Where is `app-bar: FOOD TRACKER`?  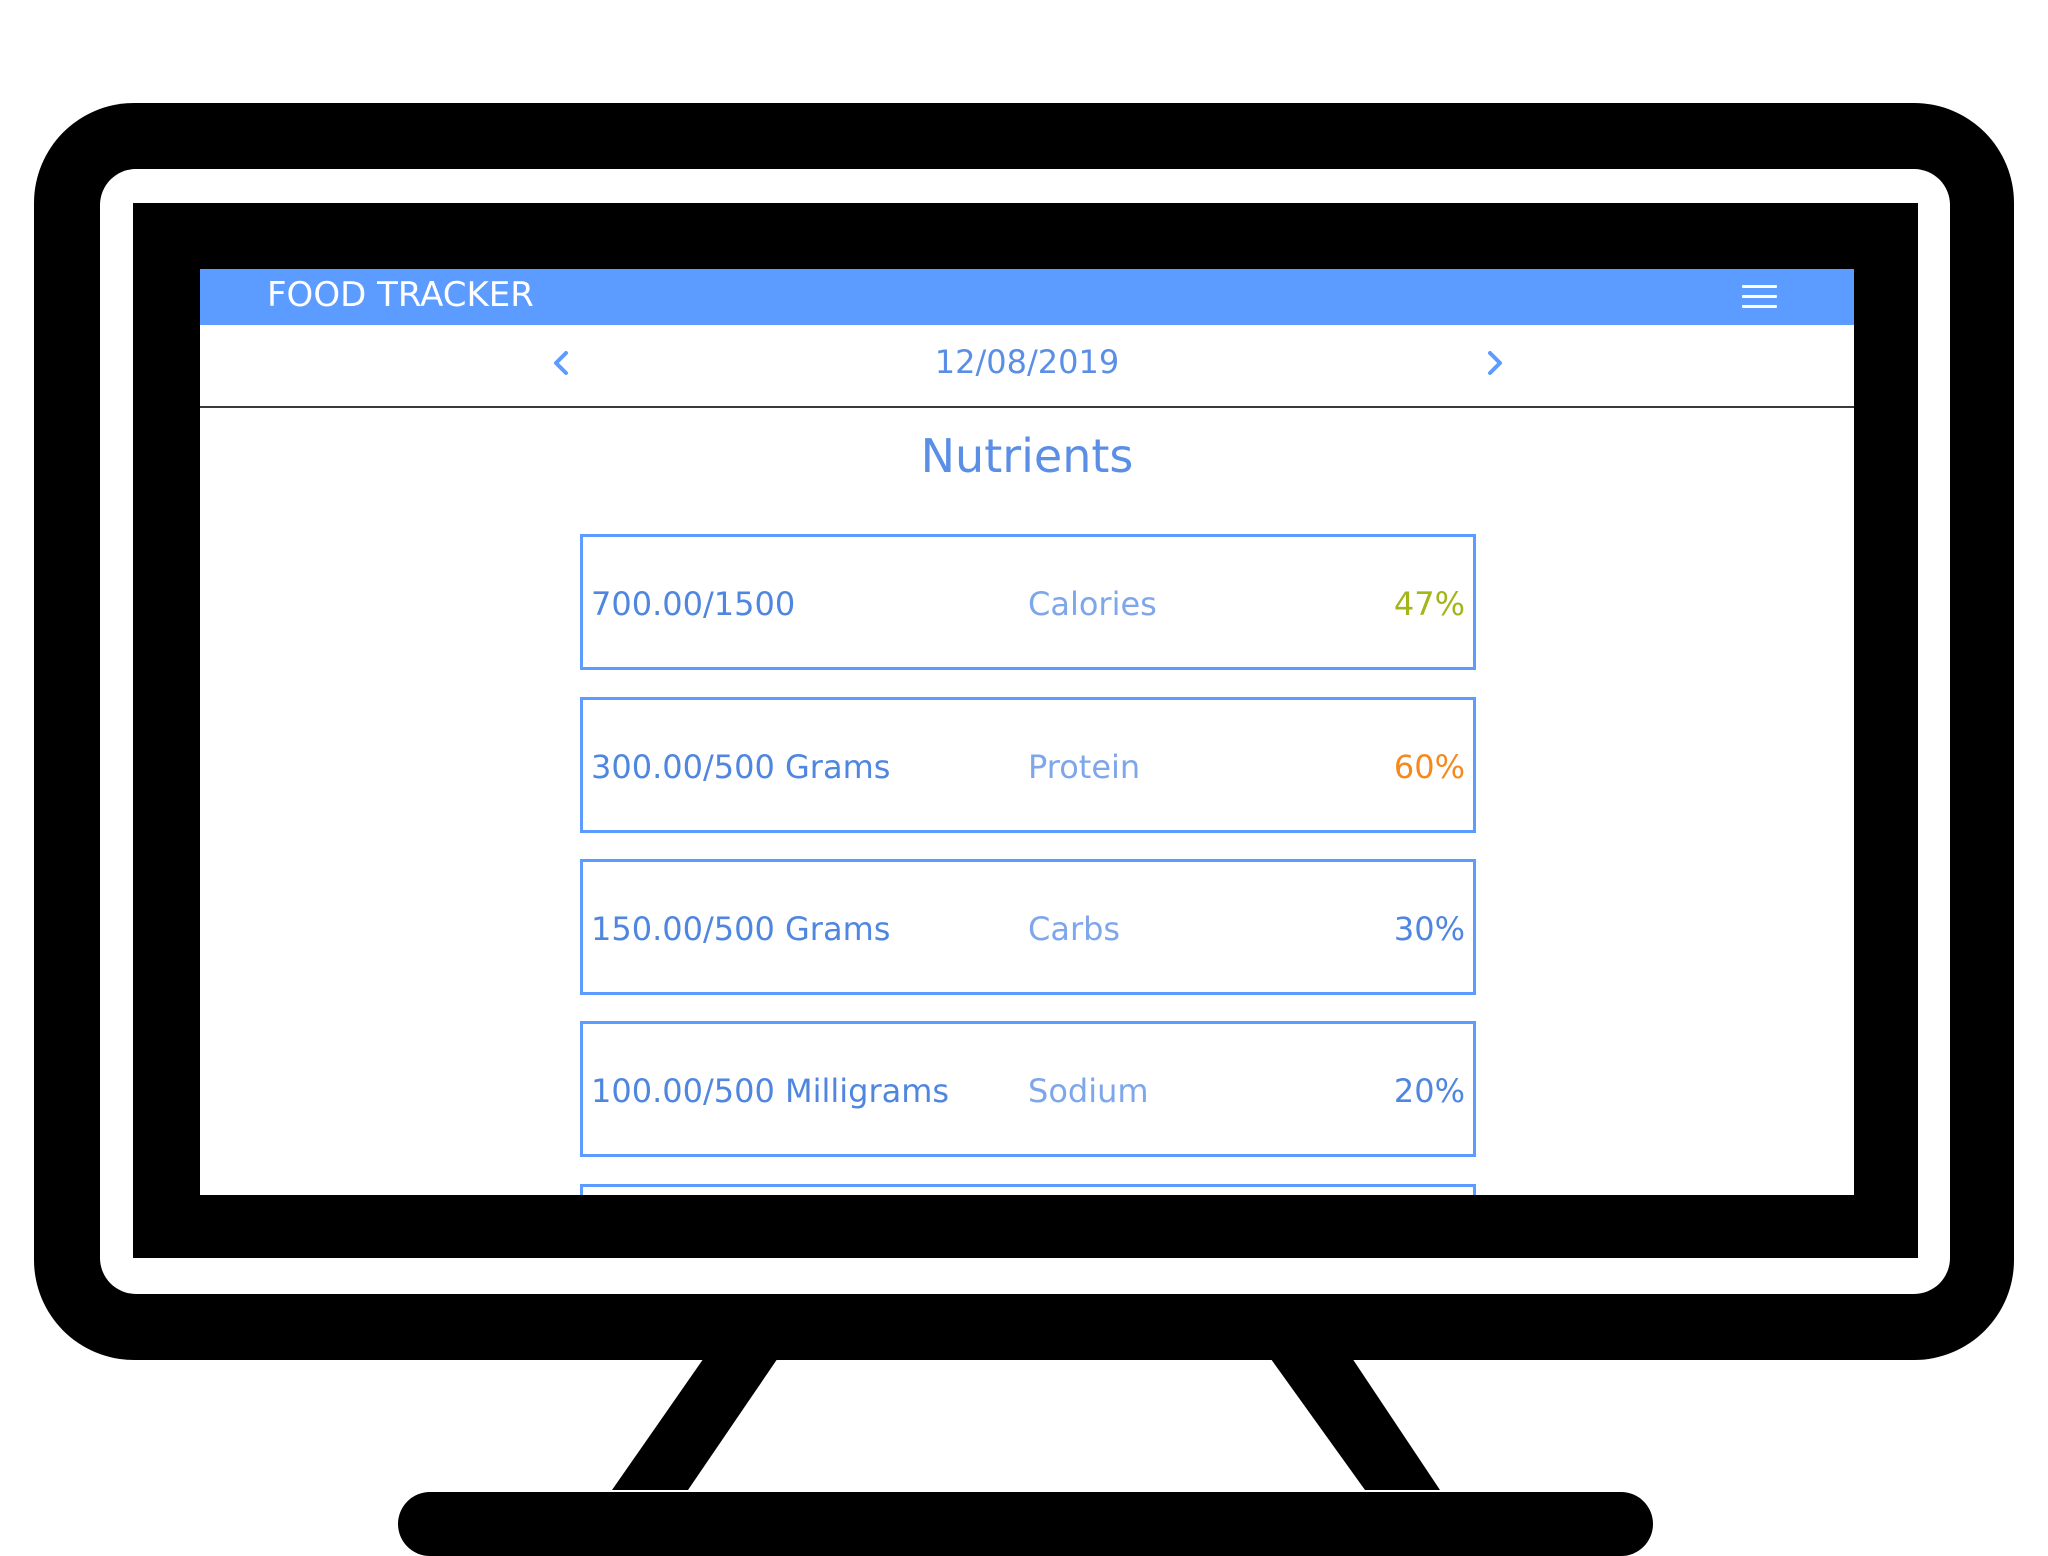 app-bar: FOOD TRACKER is located at coordinates (1027, 297).